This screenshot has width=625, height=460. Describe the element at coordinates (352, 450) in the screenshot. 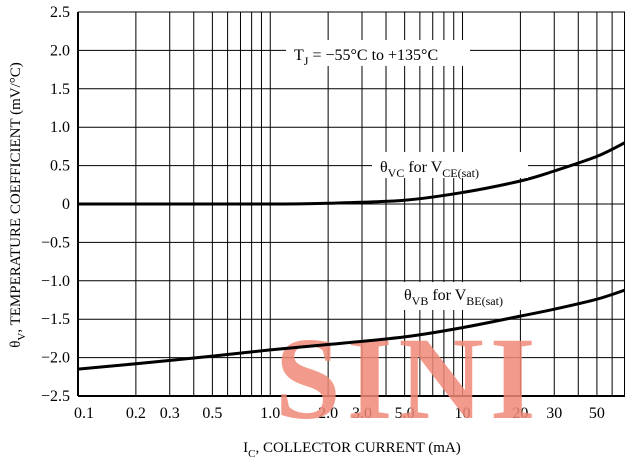

I see `x-axis-title: IC, COLLECTOR CURRENT (mA)` at that location.